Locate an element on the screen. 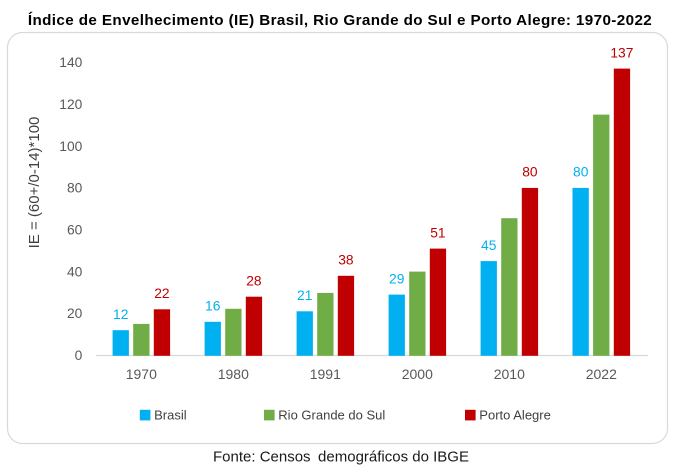  svg-text: 20 is located at coordinates (75, 313).